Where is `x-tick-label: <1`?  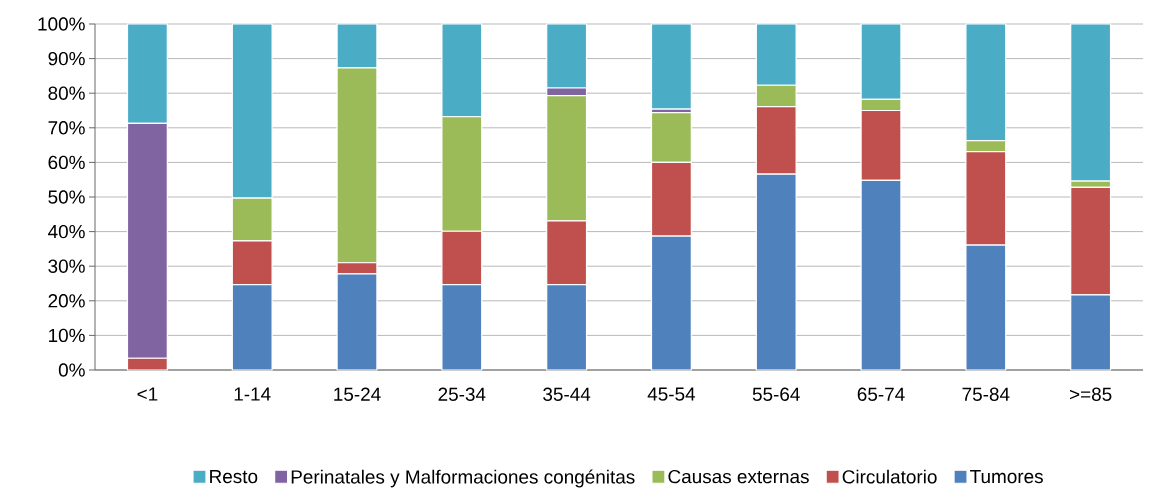
x-tick-label: <1 is located at coordinates (147, 394).